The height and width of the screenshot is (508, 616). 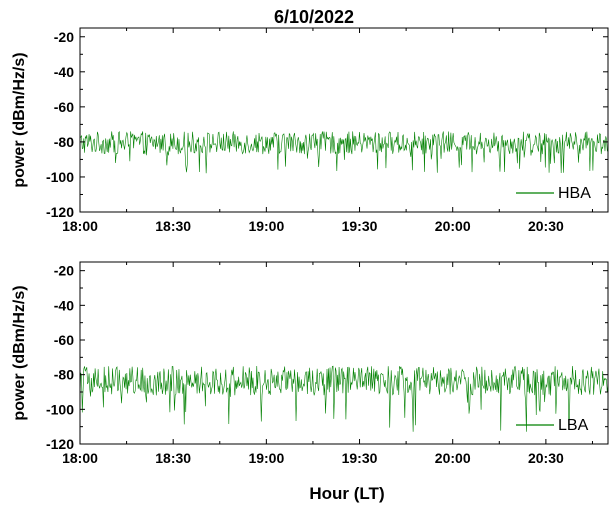 What do you see at coordinates (344, 152) in the screenshot?
I see `series-line-hba` at bounding box center [344, 152].